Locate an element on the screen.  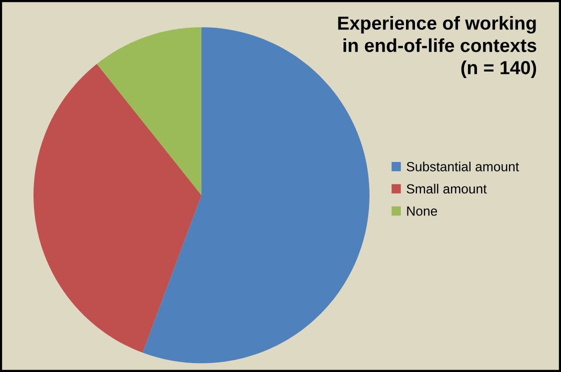
pie-slice is located at coordinates (149, 111).